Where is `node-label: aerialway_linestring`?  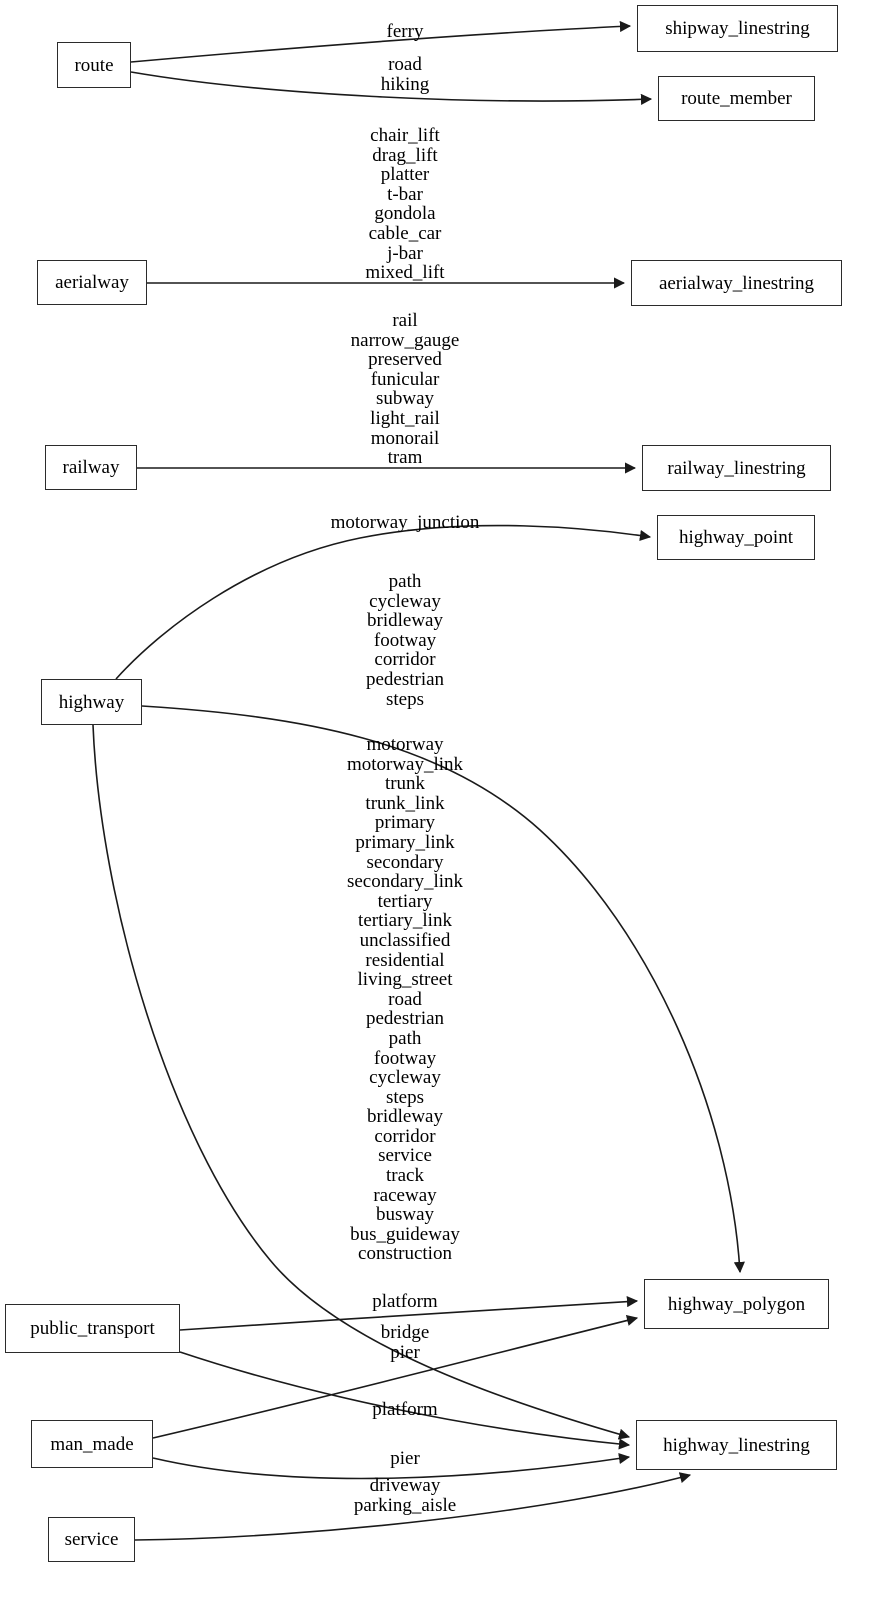
node-label: aerialway_linestring is located at coordinates (736, 283).